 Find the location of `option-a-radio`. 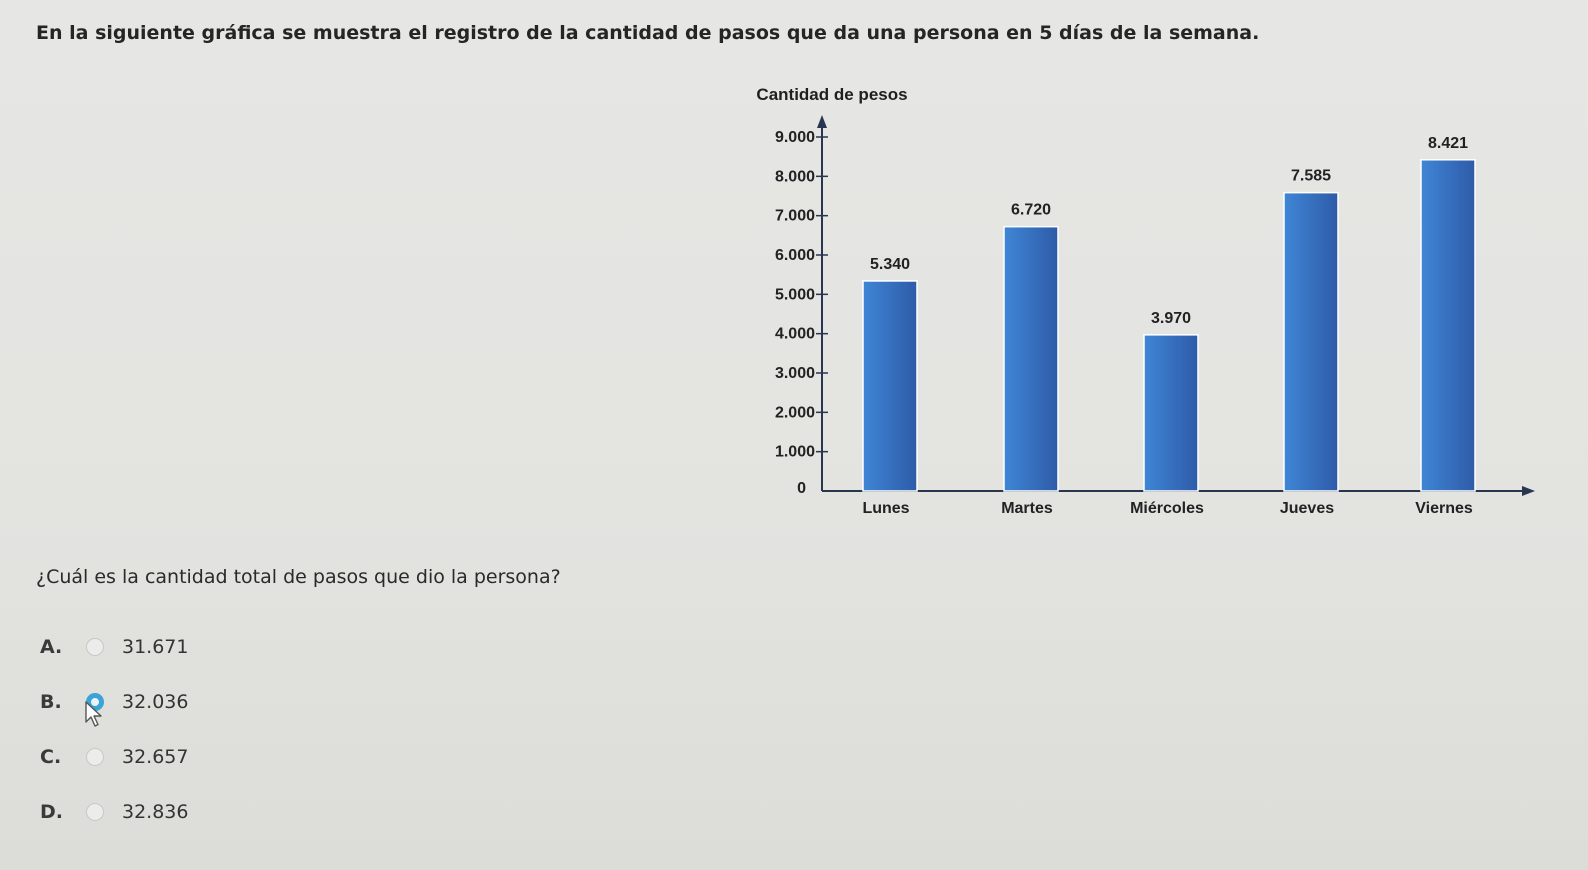

option-a-radio is located at coordinates (95, 647).